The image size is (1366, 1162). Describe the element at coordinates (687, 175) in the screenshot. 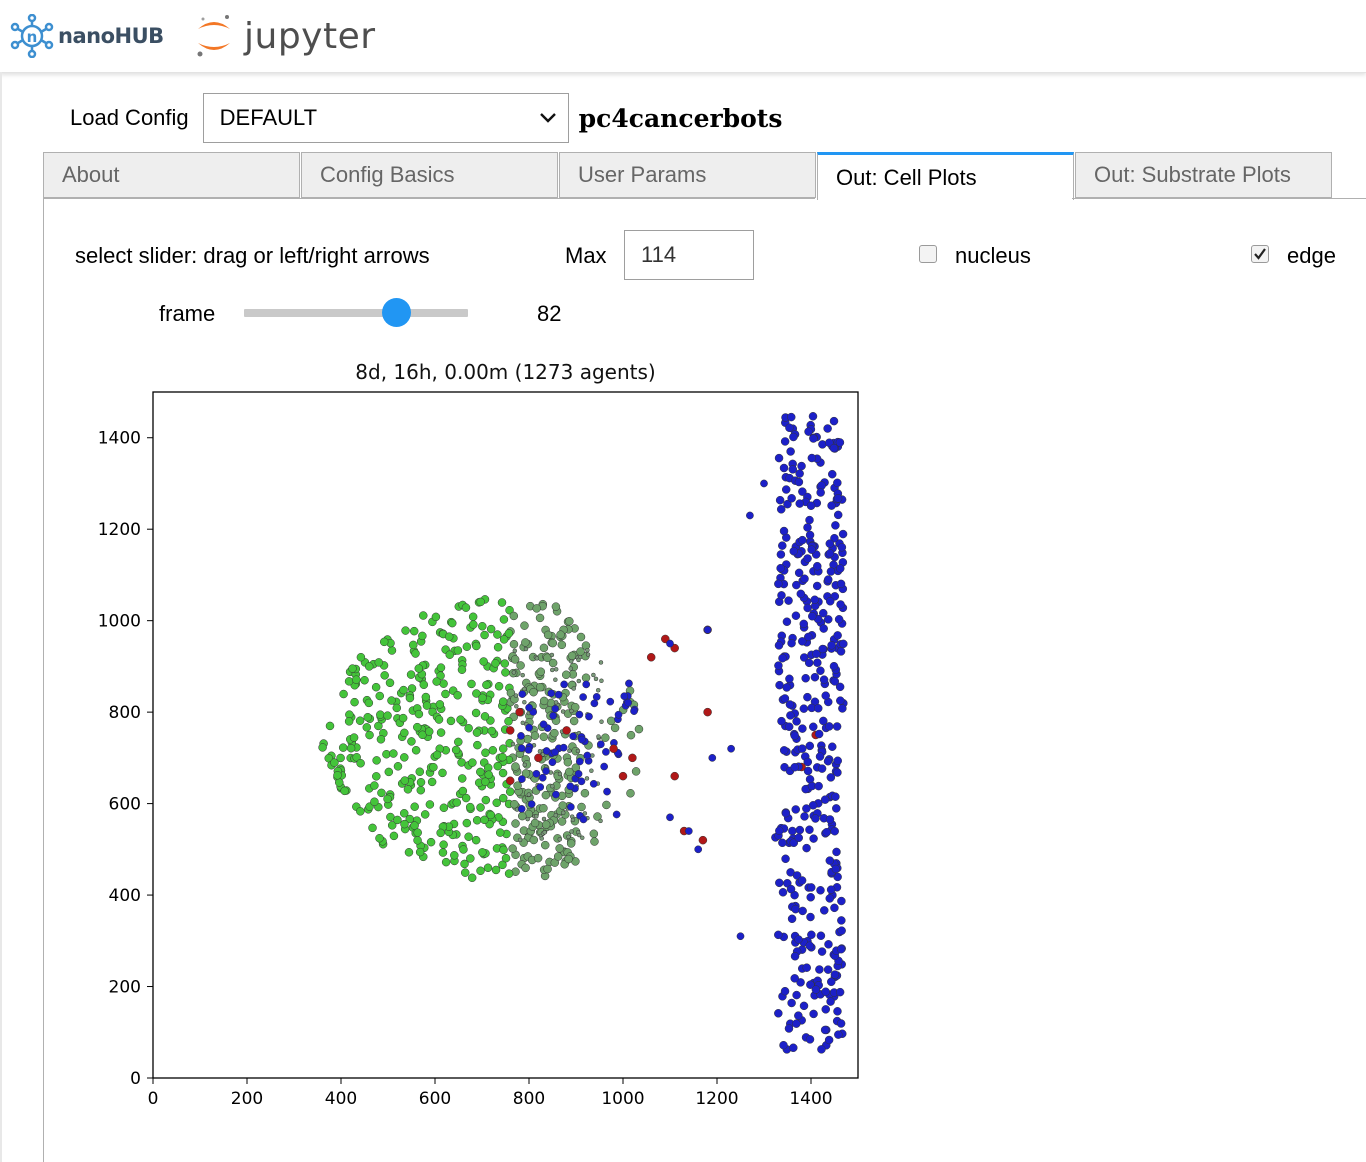

I see `tab-user-params: User Params` at that location.